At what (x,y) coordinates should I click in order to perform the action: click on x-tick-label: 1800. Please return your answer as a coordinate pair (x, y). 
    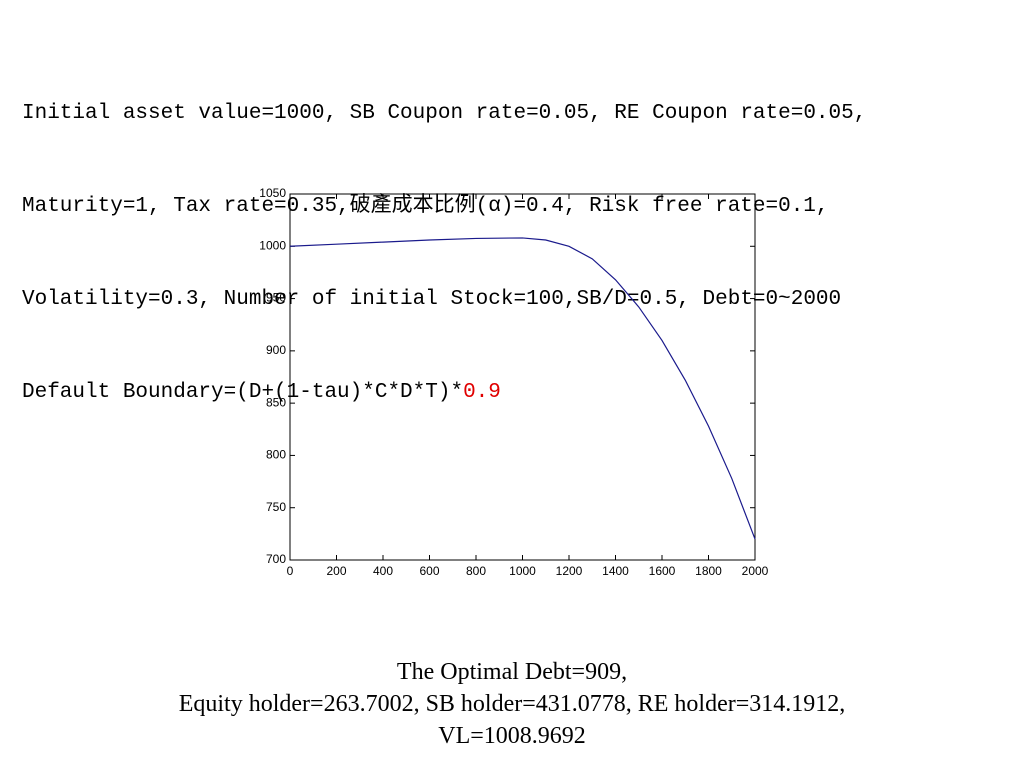
    Looking at the image, I should click on (708, 571).